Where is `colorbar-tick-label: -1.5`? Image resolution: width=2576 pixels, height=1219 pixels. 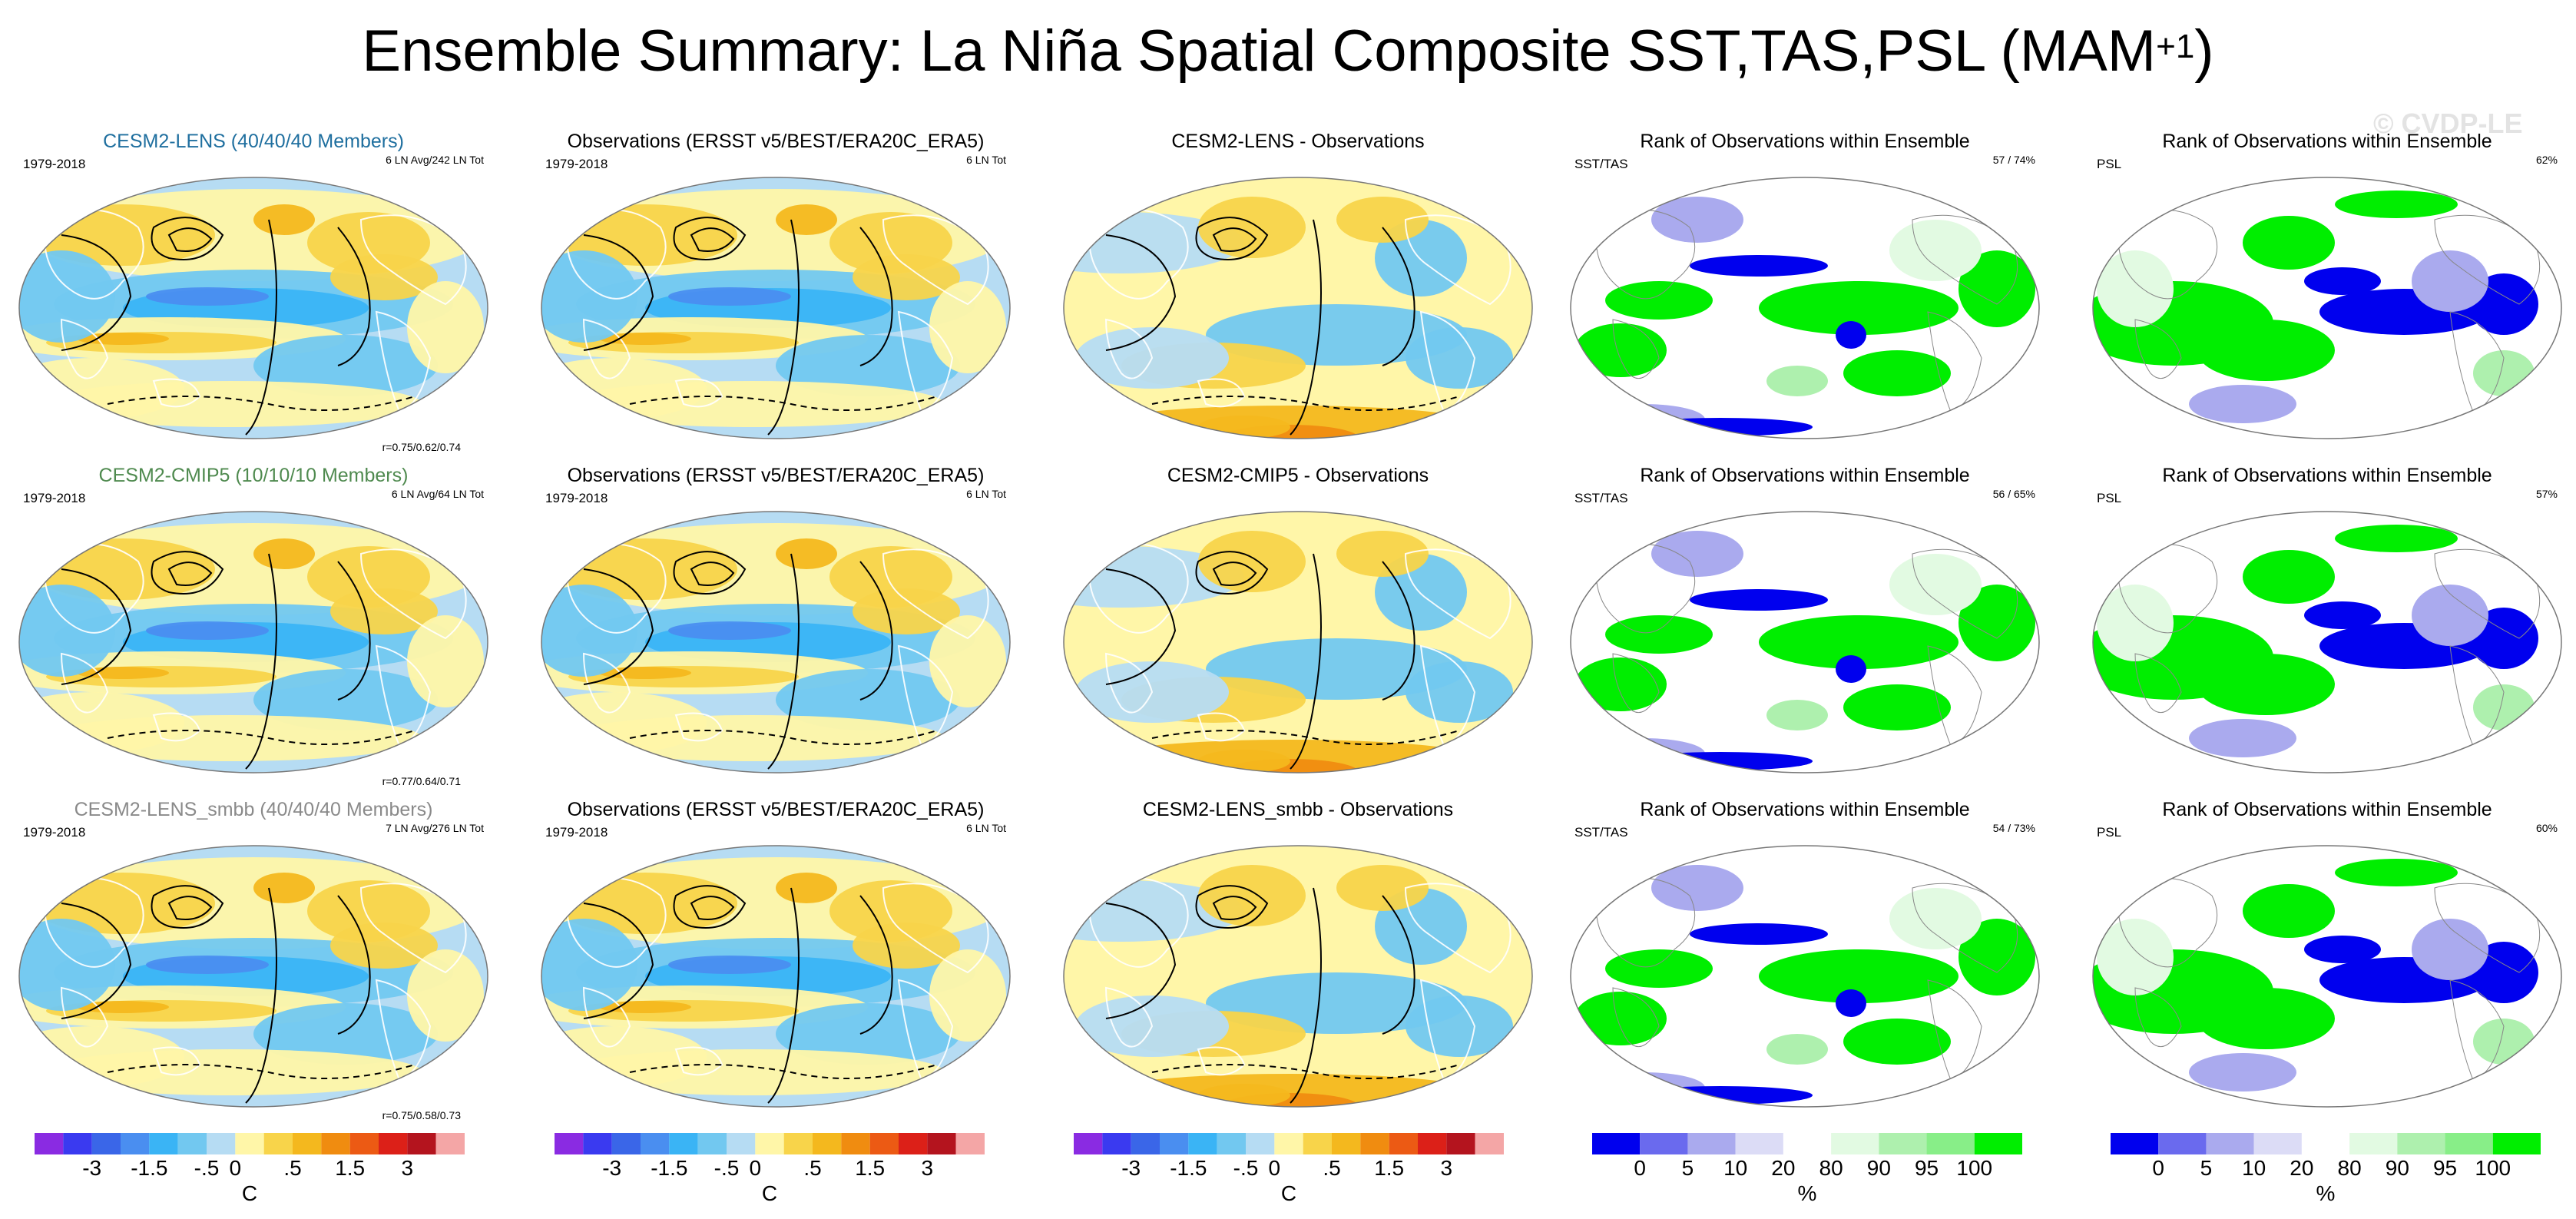
colorbar-tick-label: -1.5 is located at coordinates (149, 1168).